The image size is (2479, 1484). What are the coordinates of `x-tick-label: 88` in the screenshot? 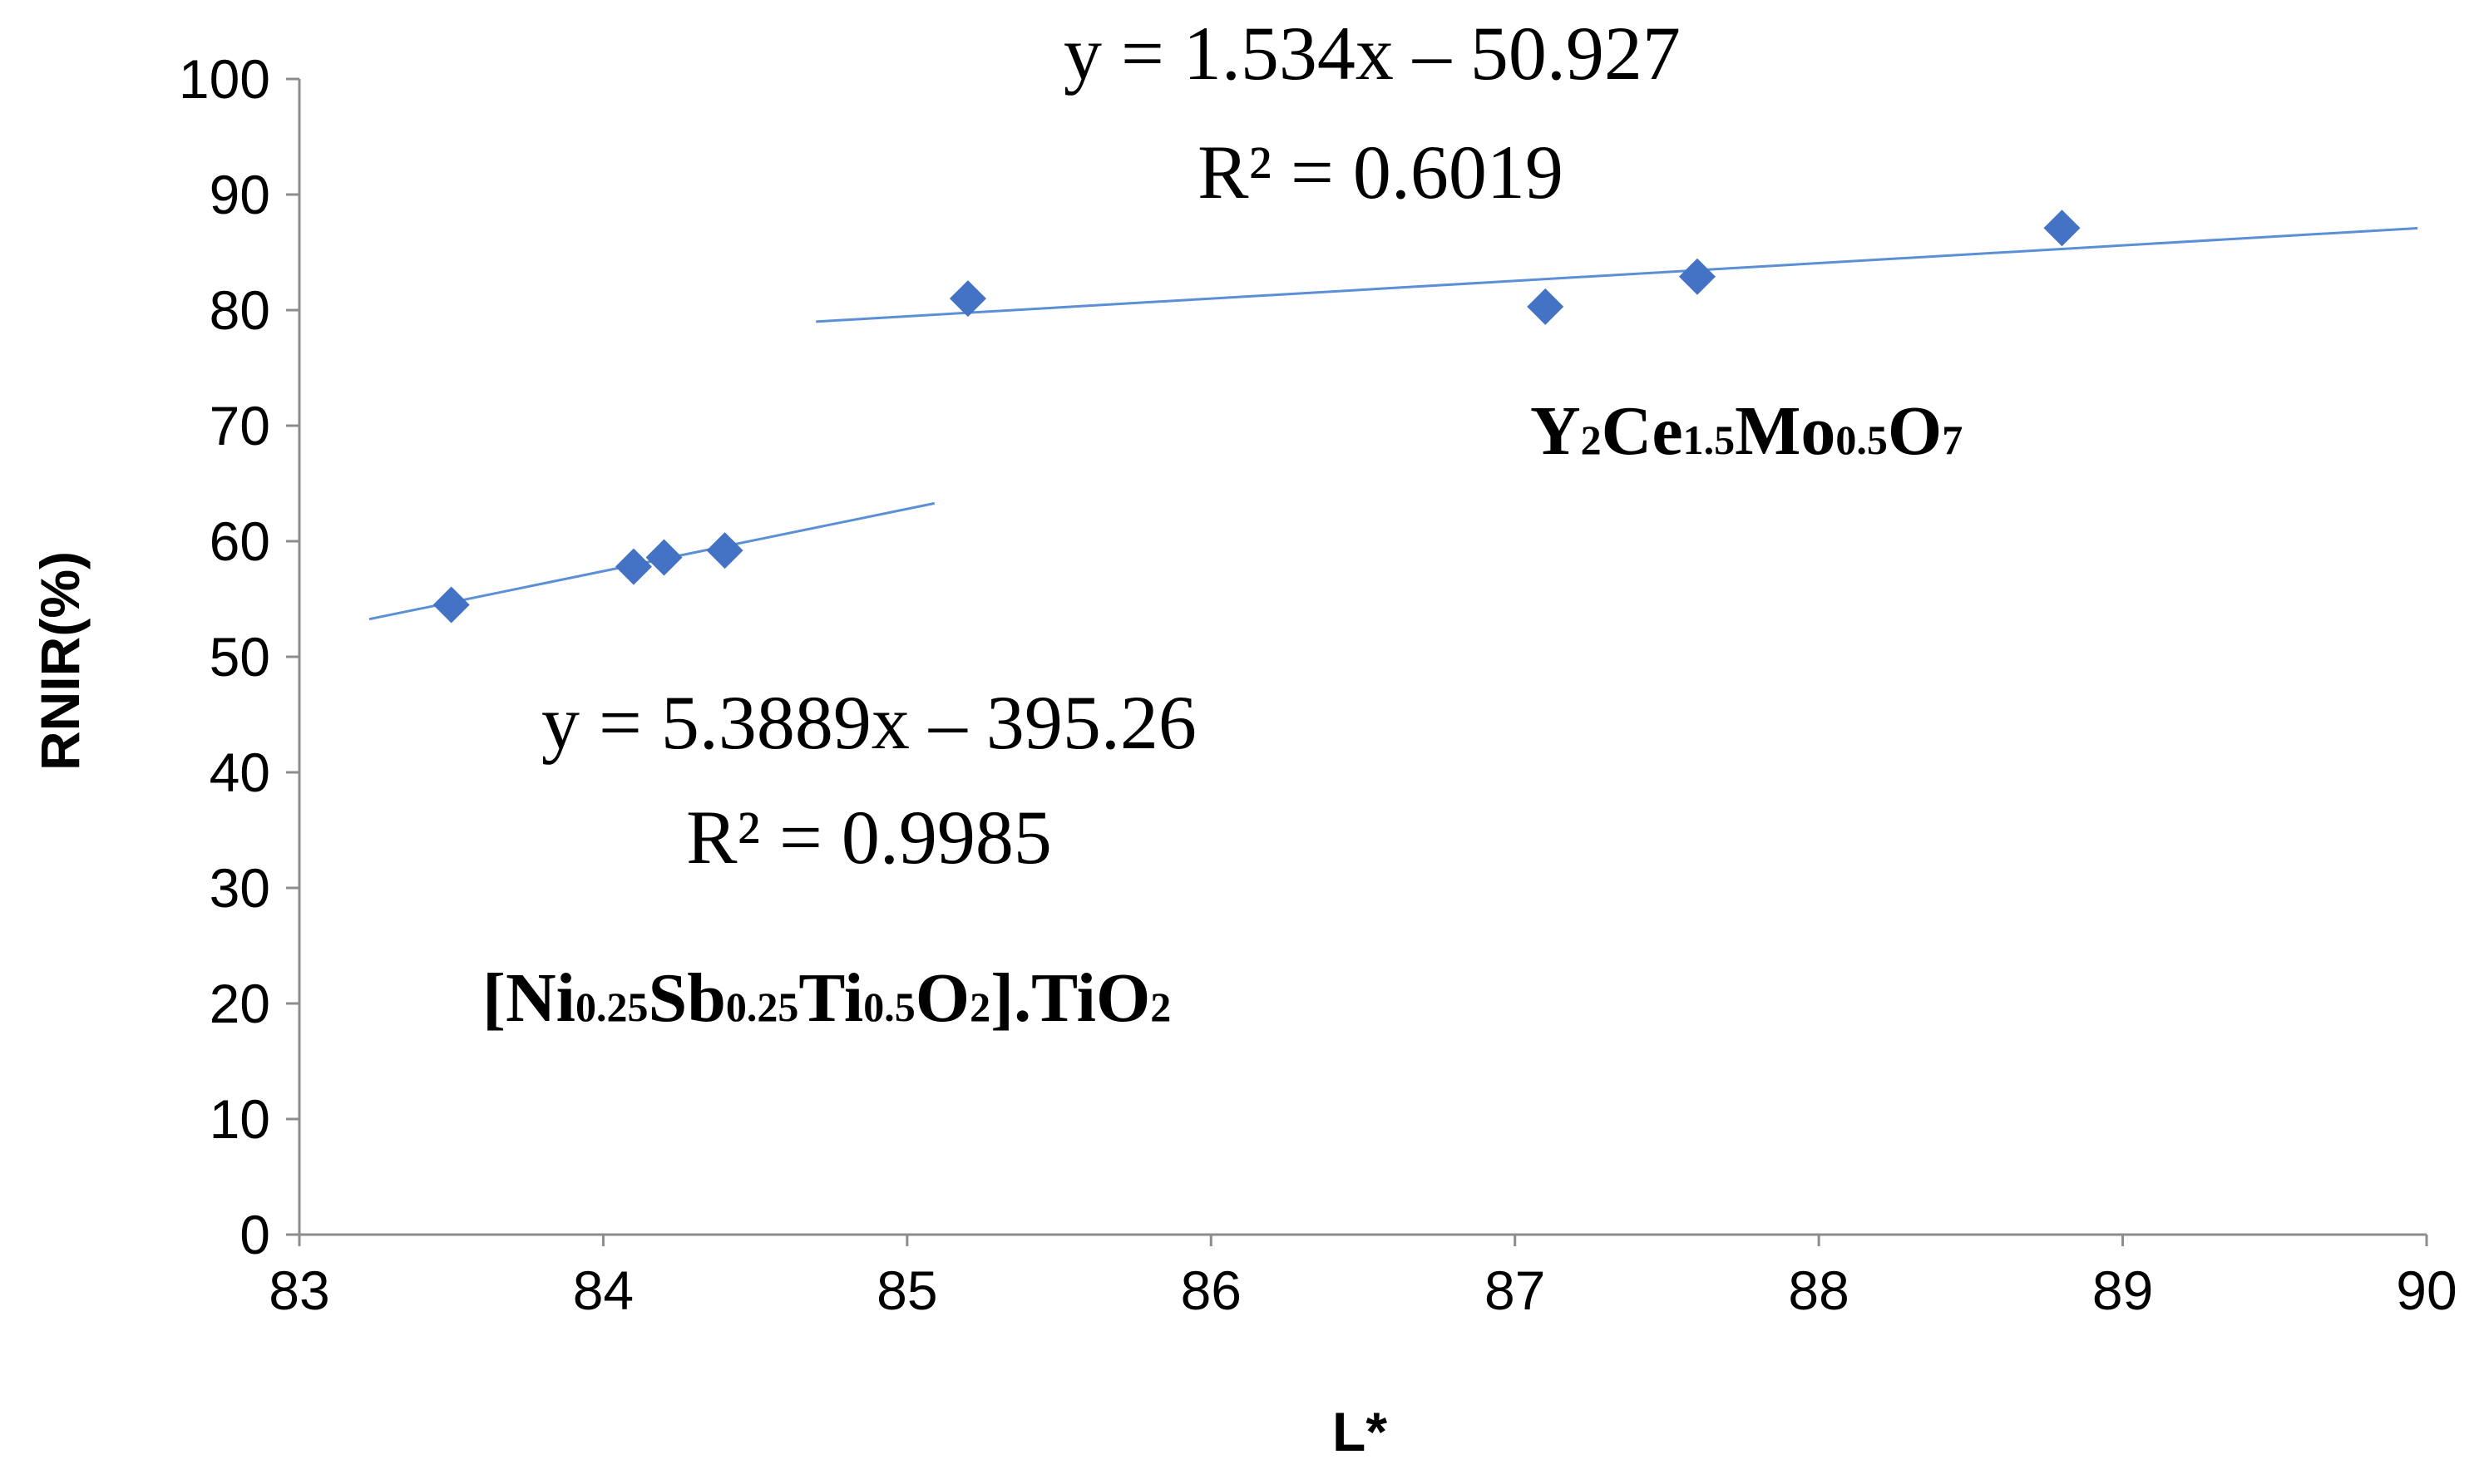 It's located at (1818, 1290).